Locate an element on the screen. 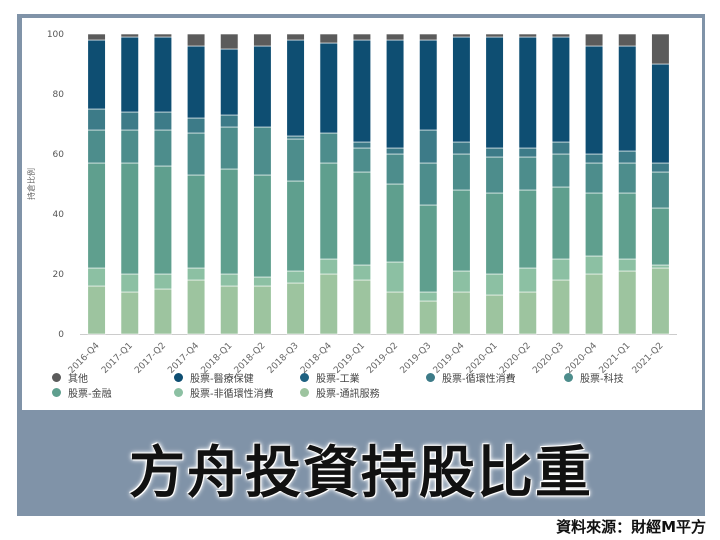 This screenshot has height=540, width=720. legend-label: 股票-通訊服務 is located at coordinates (348, 394).